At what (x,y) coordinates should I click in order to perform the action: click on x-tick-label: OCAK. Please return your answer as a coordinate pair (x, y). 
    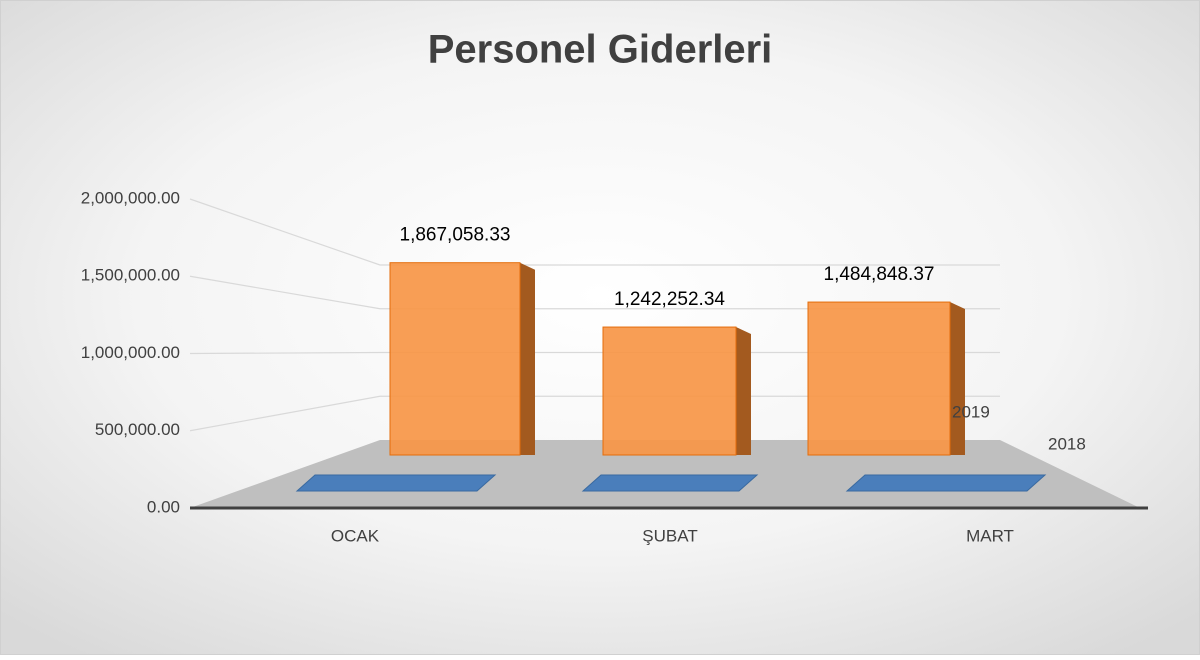
    Looking at the image, I should click on (355, 535).